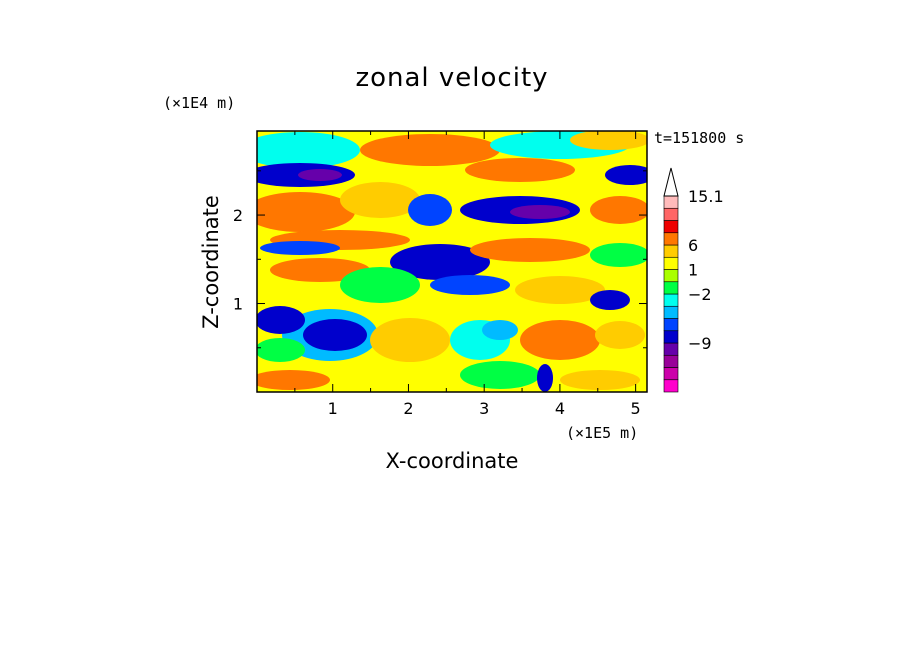 This screenshot has height=654, width=904. What do you see at coordinates (211, 262) in the screenshot?
I see `y-axis-label: Z-coordinate` at bounding box center [211, 262].